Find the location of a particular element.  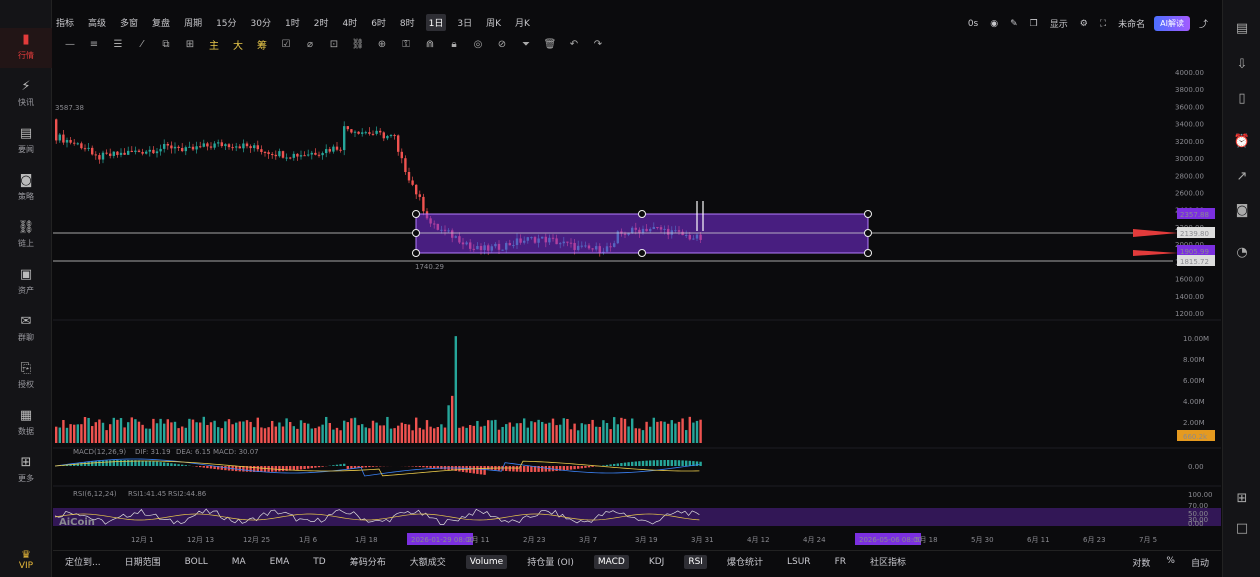

redo-icon: ↷ is located at coordinates (598, 44).